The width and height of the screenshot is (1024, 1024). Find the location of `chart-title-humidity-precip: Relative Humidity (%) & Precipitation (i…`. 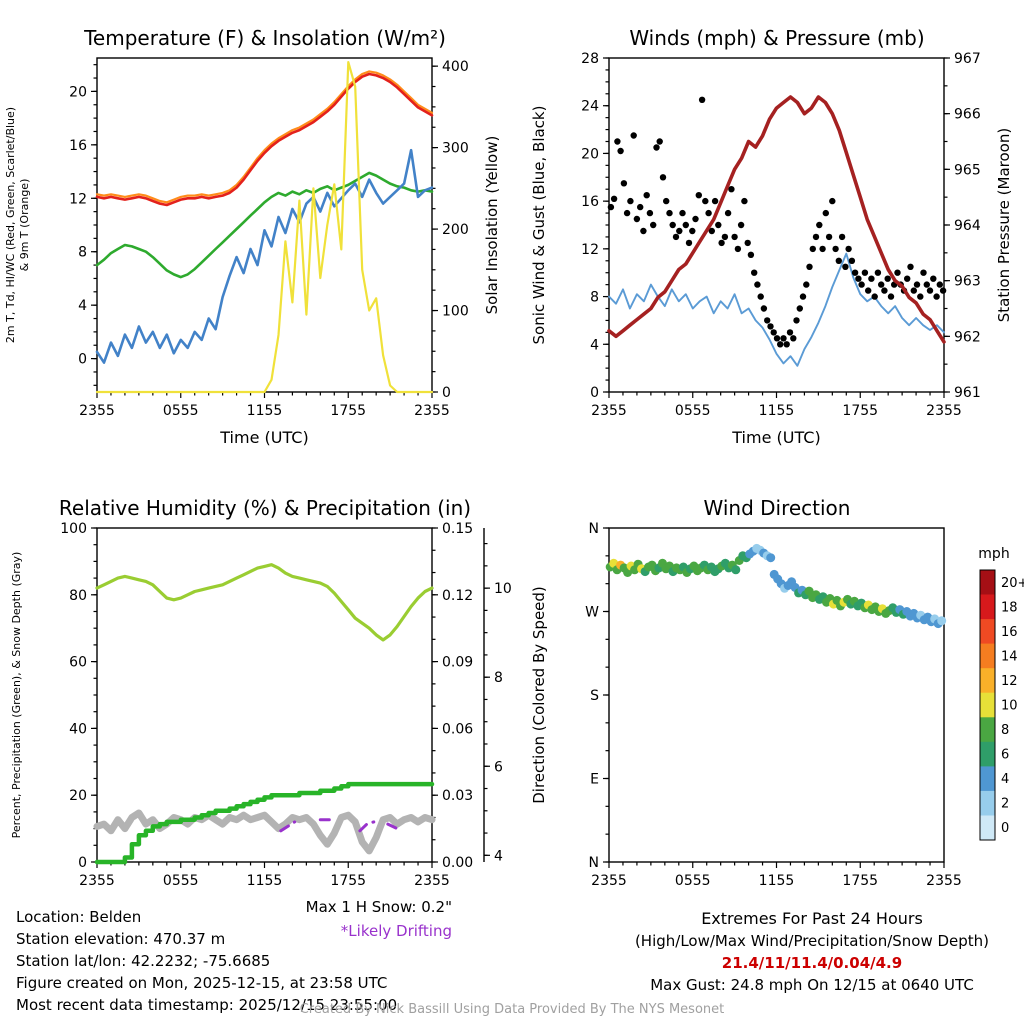

chart-title-humidity-precip: Relative Humidity (%) & Precipitation (i… is located at coordinates (265, 508).